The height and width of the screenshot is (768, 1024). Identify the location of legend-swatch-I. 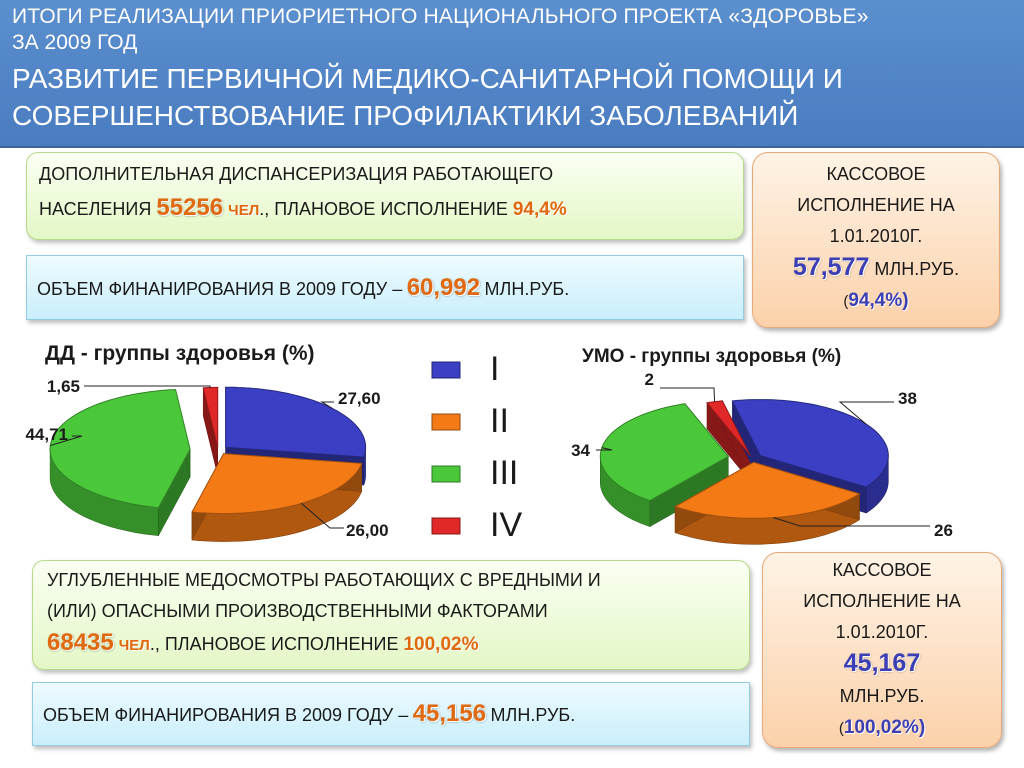
(446, 370).